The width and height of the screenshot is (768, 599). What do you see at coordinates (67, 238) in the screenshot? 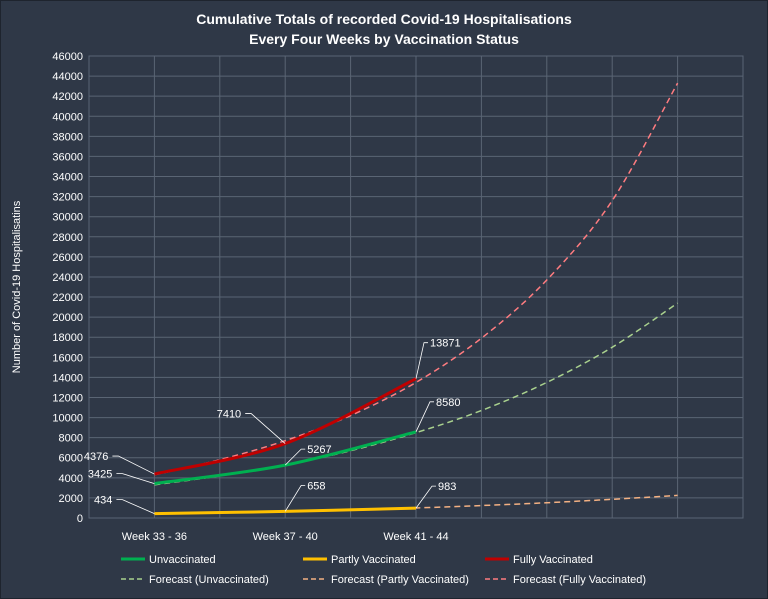
I see `y-tick-label: 28000` at bounding box center [67, 238].